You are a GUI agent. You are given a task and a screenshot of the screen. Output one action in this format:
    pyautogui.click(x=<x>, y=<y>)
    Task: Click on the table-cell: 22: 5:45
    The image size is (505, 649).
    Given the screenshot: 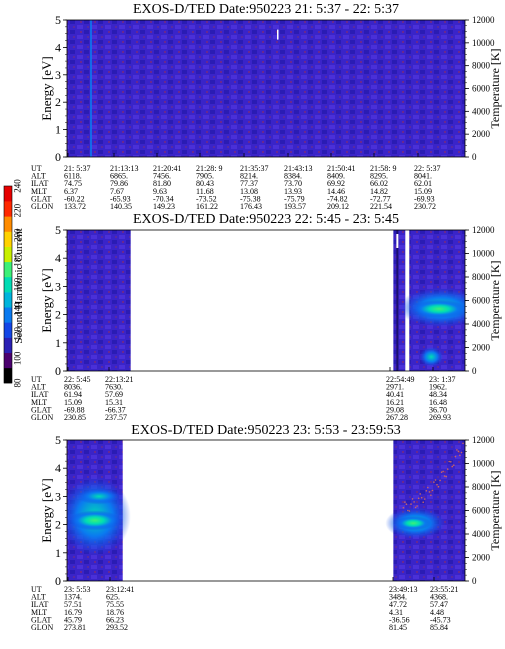 What is the action you would take?
    pyautogui.click(x=77, y=379)
    